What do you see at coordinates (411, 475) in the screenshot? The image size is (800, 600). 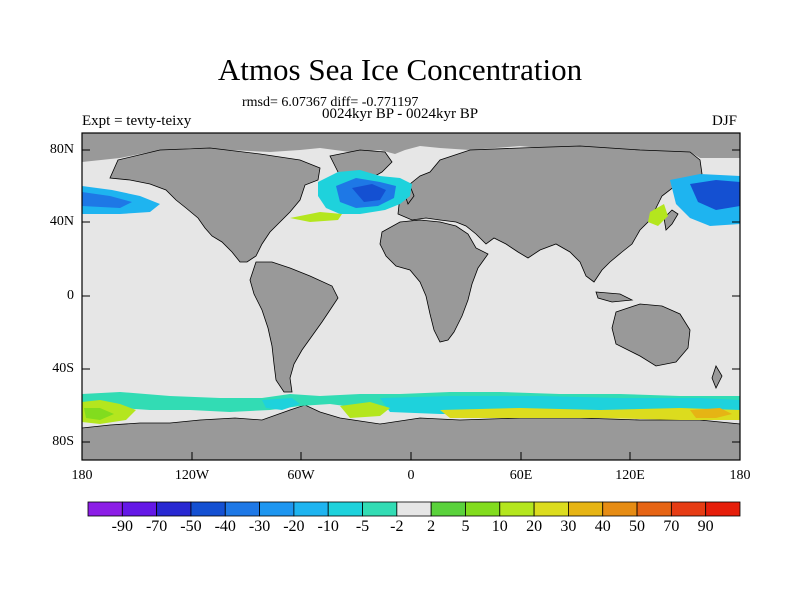 I see `x-tick-label: 0` at bounding box center [411, 475].